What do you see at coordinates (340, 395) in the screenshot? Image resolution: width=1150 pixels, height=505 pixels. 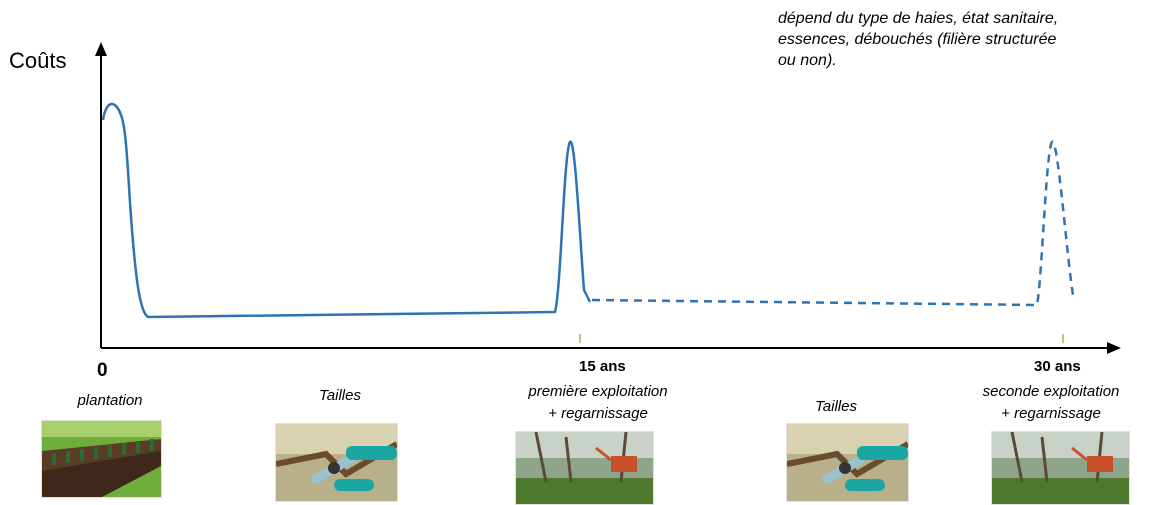 I see `stage-label-tailles-1: Tailles` at bounding box center [340, 395].